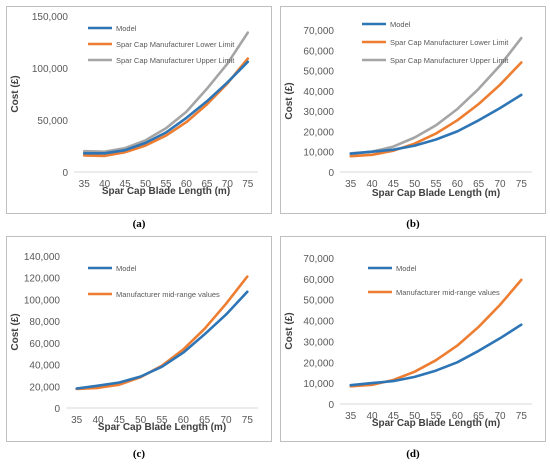 Image resolution: width=550 pixels, height=466 pixels. What do you see at coordinates (50, 17) in the screenshot?
I see `y-tick-label: 150,000` at bounding box center [50, 17].